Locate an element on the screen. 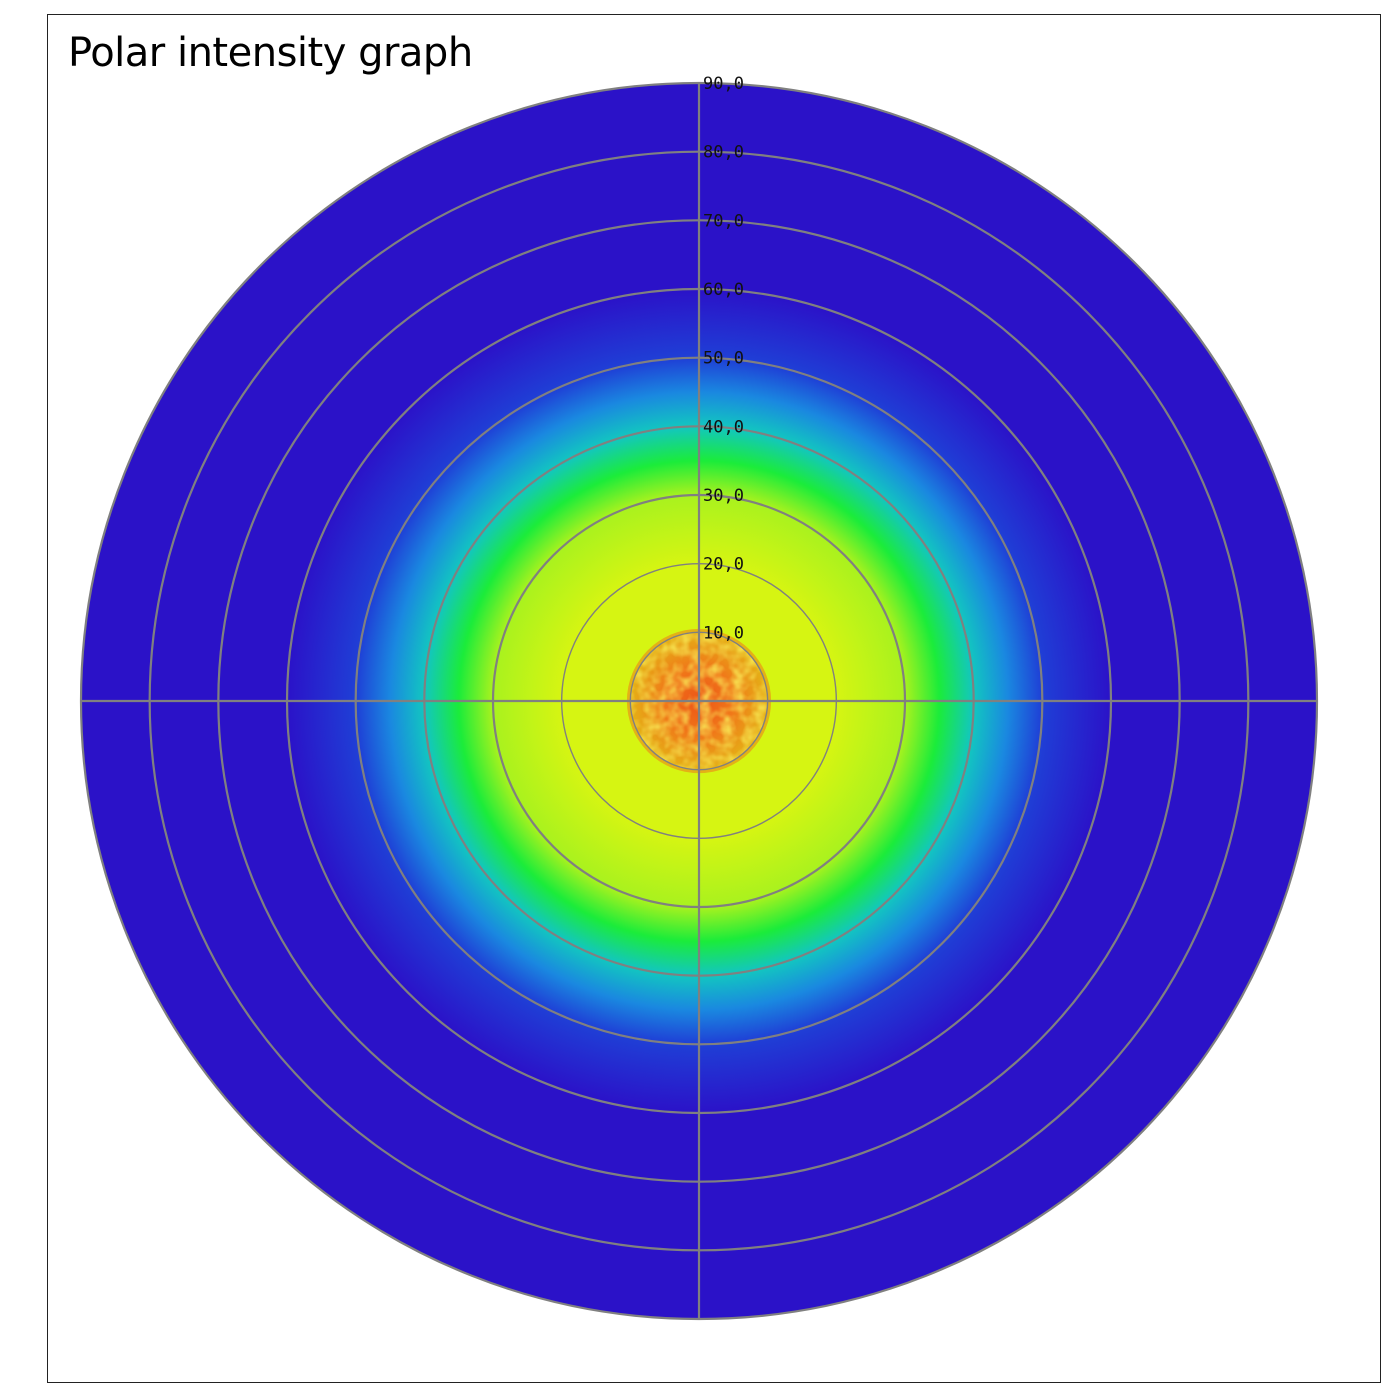 The width and height of the screenshot is (1400, 1400). radial-tick-label-40: 40,0 is located at coordinates (723, 427).